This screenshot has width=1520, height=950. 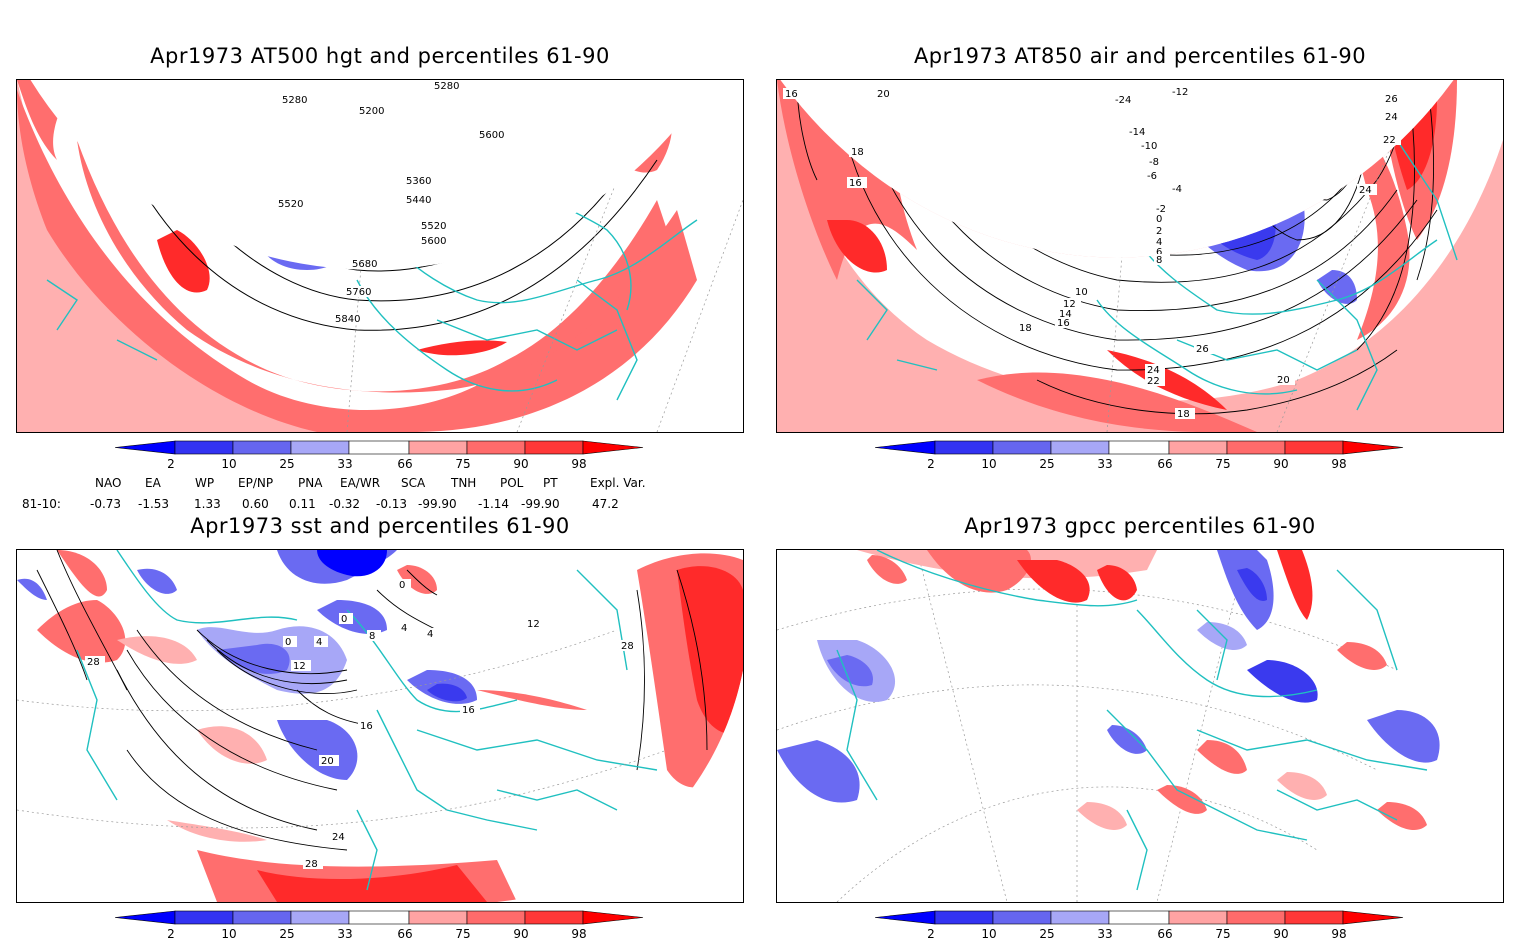 What do you see at coordinates (578, 464) in the screenshot?
I see `colorbar-tick-label: 98` at bounding box center [578, 464].